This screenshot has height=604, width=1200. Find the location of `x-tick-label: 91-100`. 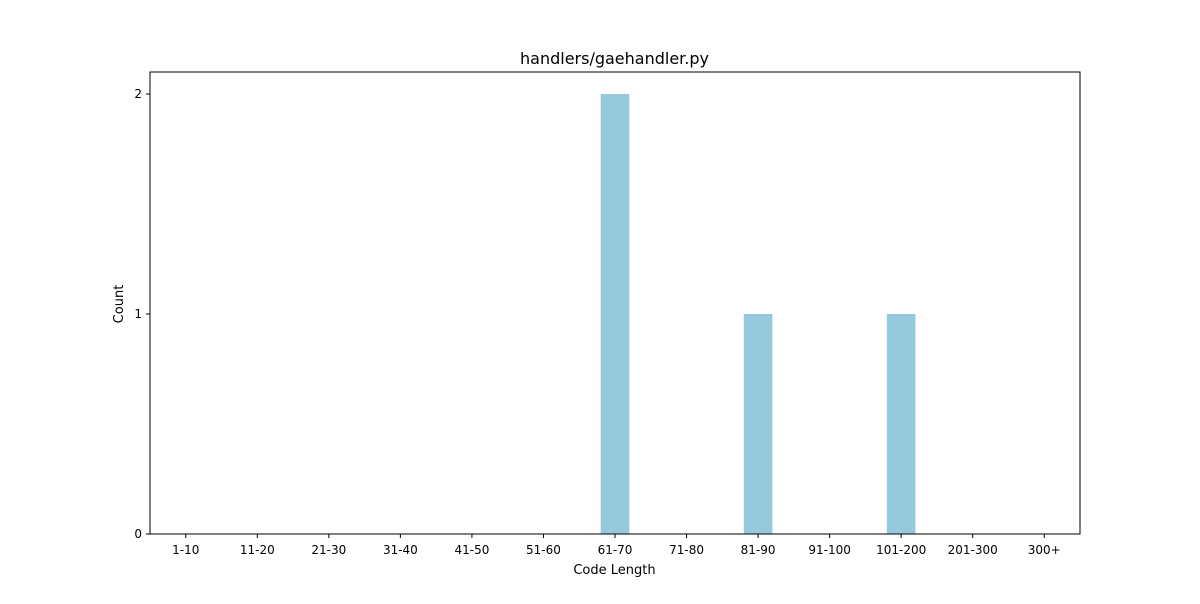

x-tick-label: 91-100 is located at coordinates (829, 550).